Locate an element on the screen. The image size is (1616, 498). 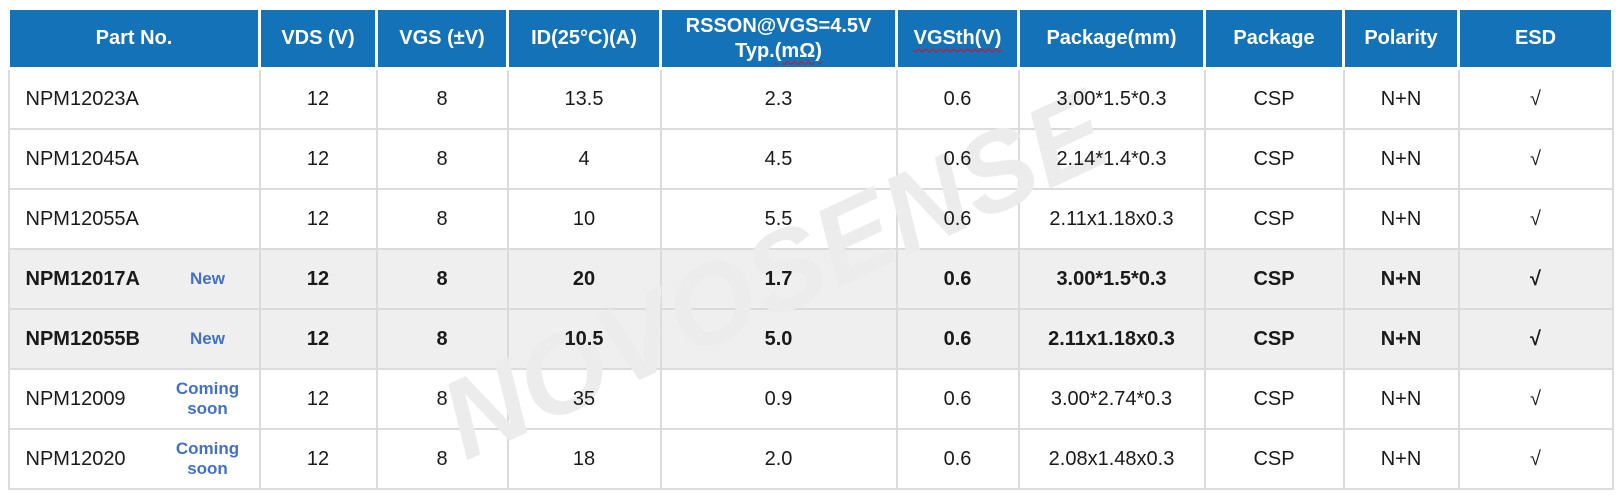
cell-package_mm: 2.08x1.48x0.3 is located at coordinates (1111, 459).